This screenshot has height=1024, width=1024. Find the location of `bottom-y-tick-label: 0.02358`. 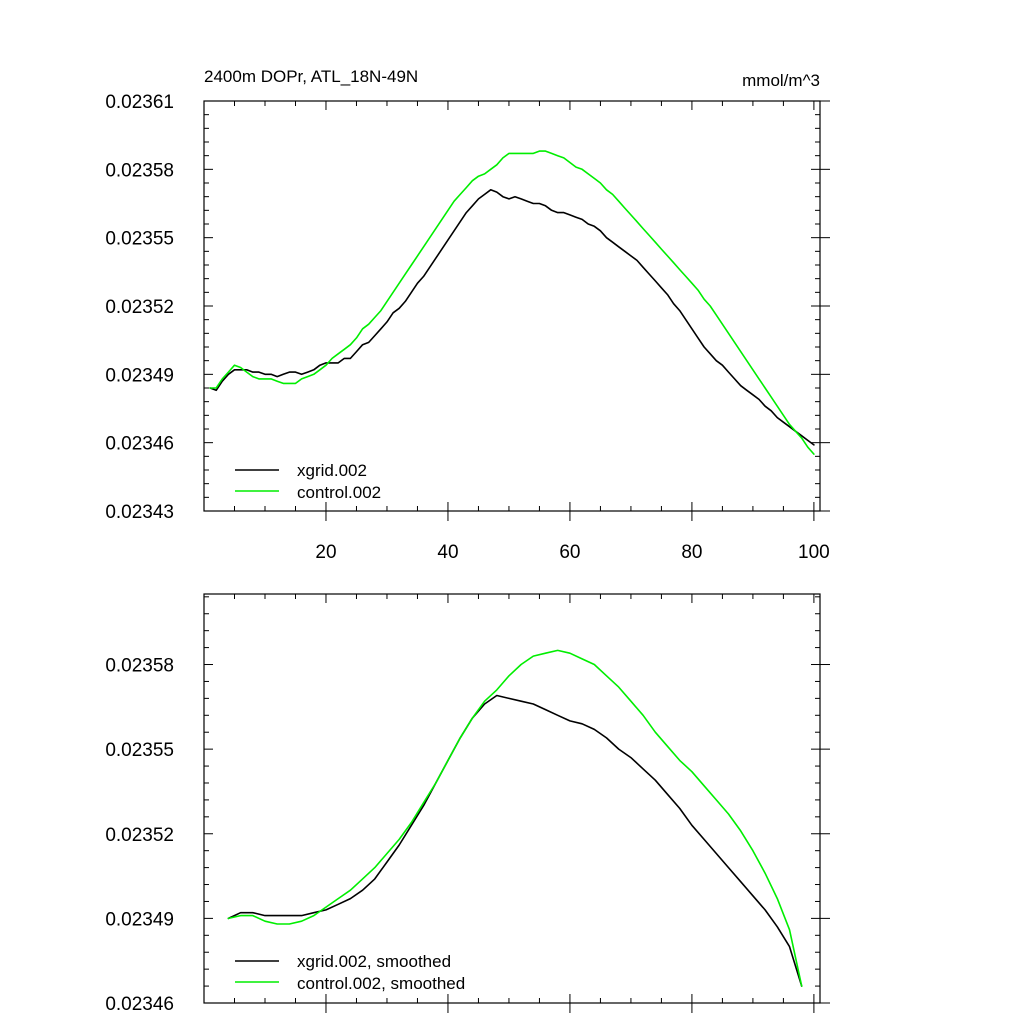

bottom-y-tick-label: 0.02358 is located at coordinates (139, 666).